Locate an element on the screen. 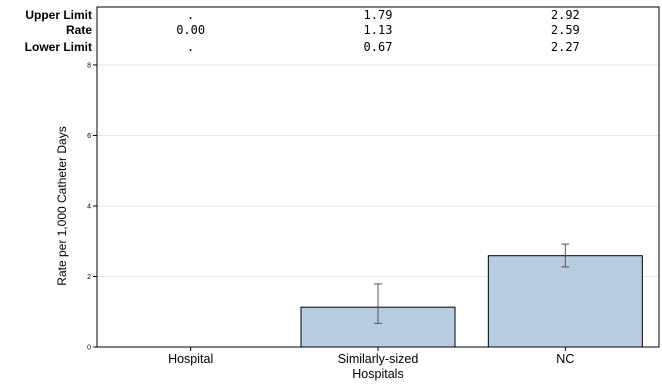 This screenshot has height=390, width=662. stats-cell-value: 1.13 is located at coordinates (378, 30).